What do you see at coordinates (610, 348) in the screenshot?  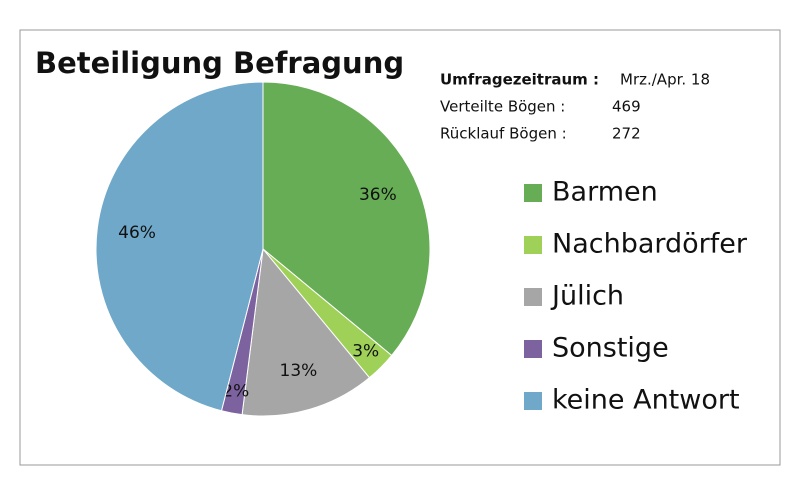 I see `legend-label: Sonstige` at bounding box center [610, 348].